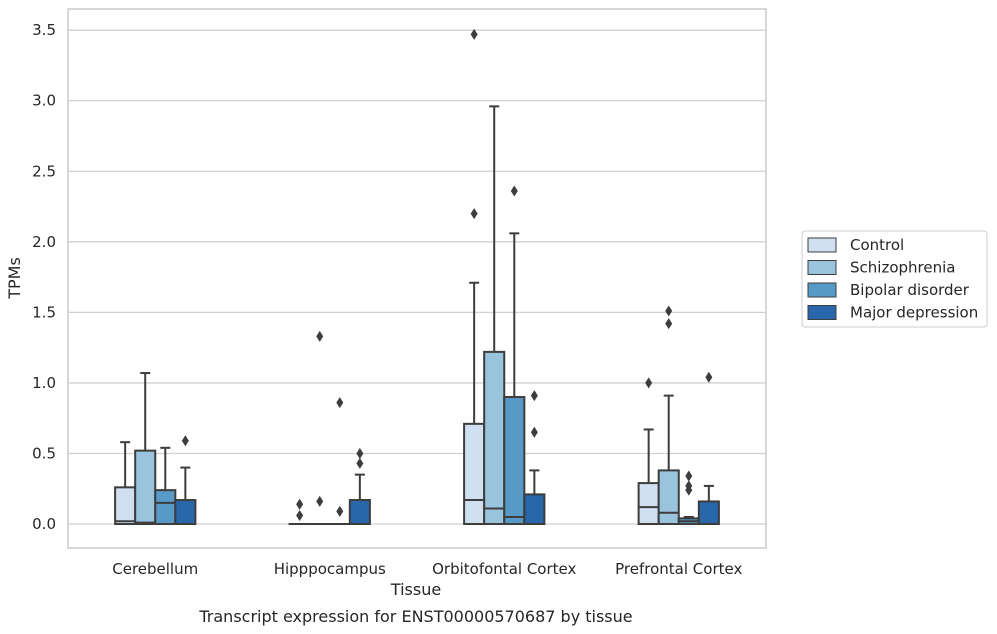 This screenshot has width=997, height=634. What do you see at coordinates (877, 245) in the screenshot?
I see `legend-label: Control` at bounding box center [877, 245].